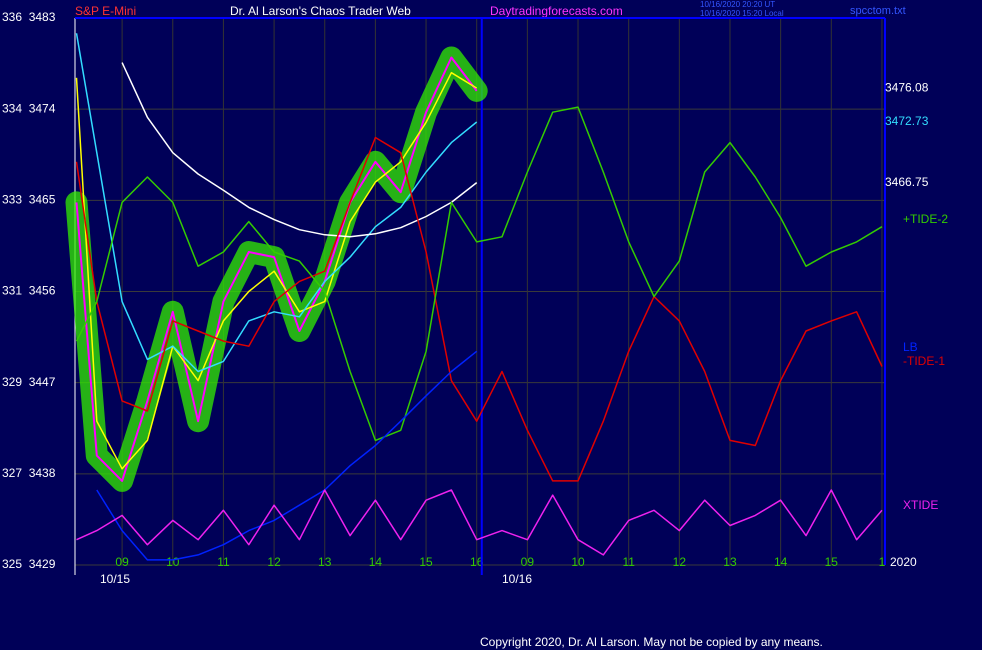 This screenshot has width=982, height=650. I want to click on end-value-label: 3476.08, so click(907, 87).